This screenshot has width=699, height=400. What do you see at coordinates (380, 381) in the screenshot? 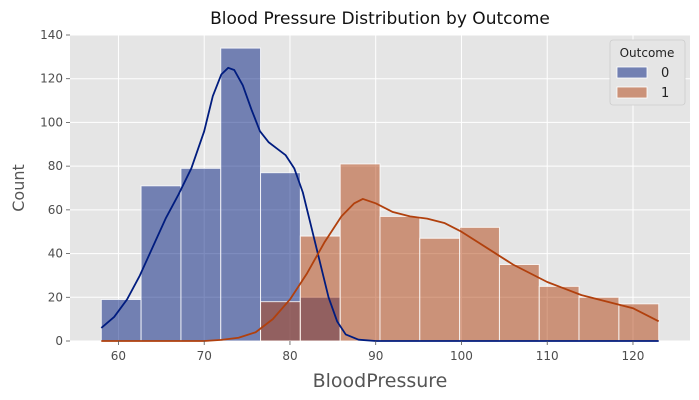
I see `x-axis-label: BloodPressure` at bounding box center [380, 381].